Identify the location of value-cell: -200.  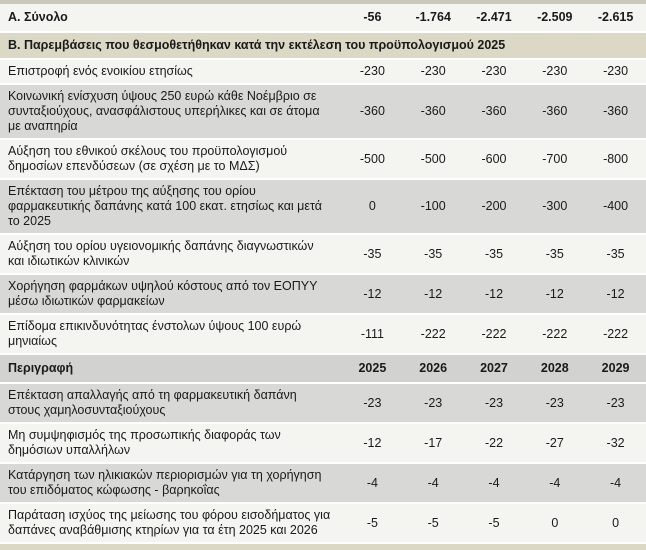
(494, 206).